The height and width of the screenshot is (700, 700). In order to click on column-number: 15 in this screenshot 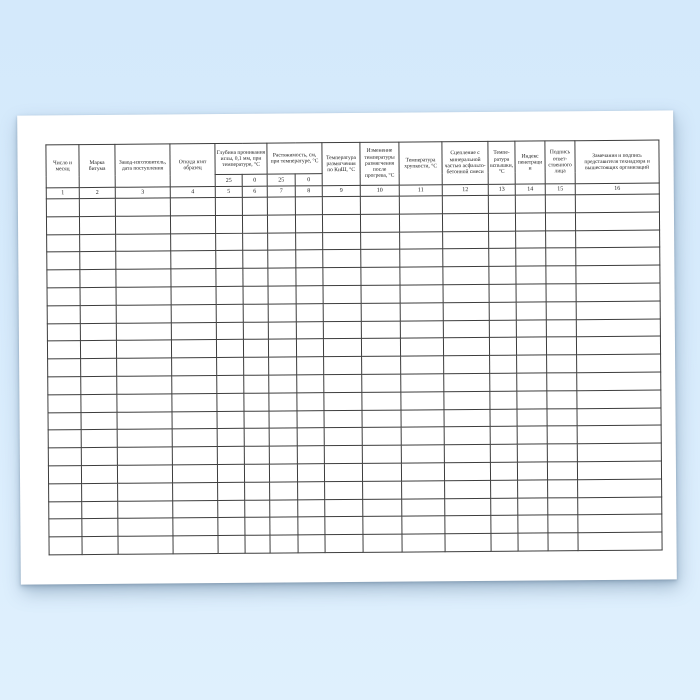, I will do `click(560, 189)`.